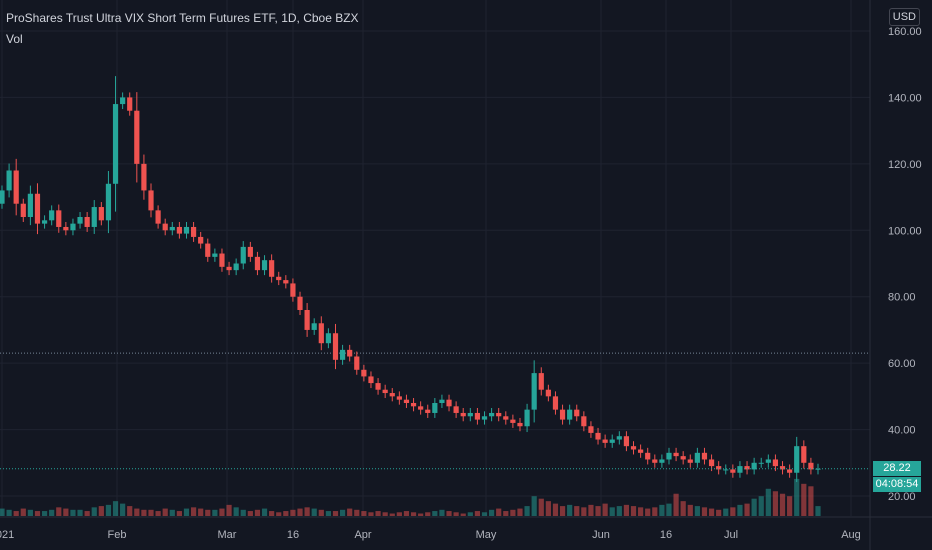  I want to click on x-tick-label: Aug, so click(851, 535).